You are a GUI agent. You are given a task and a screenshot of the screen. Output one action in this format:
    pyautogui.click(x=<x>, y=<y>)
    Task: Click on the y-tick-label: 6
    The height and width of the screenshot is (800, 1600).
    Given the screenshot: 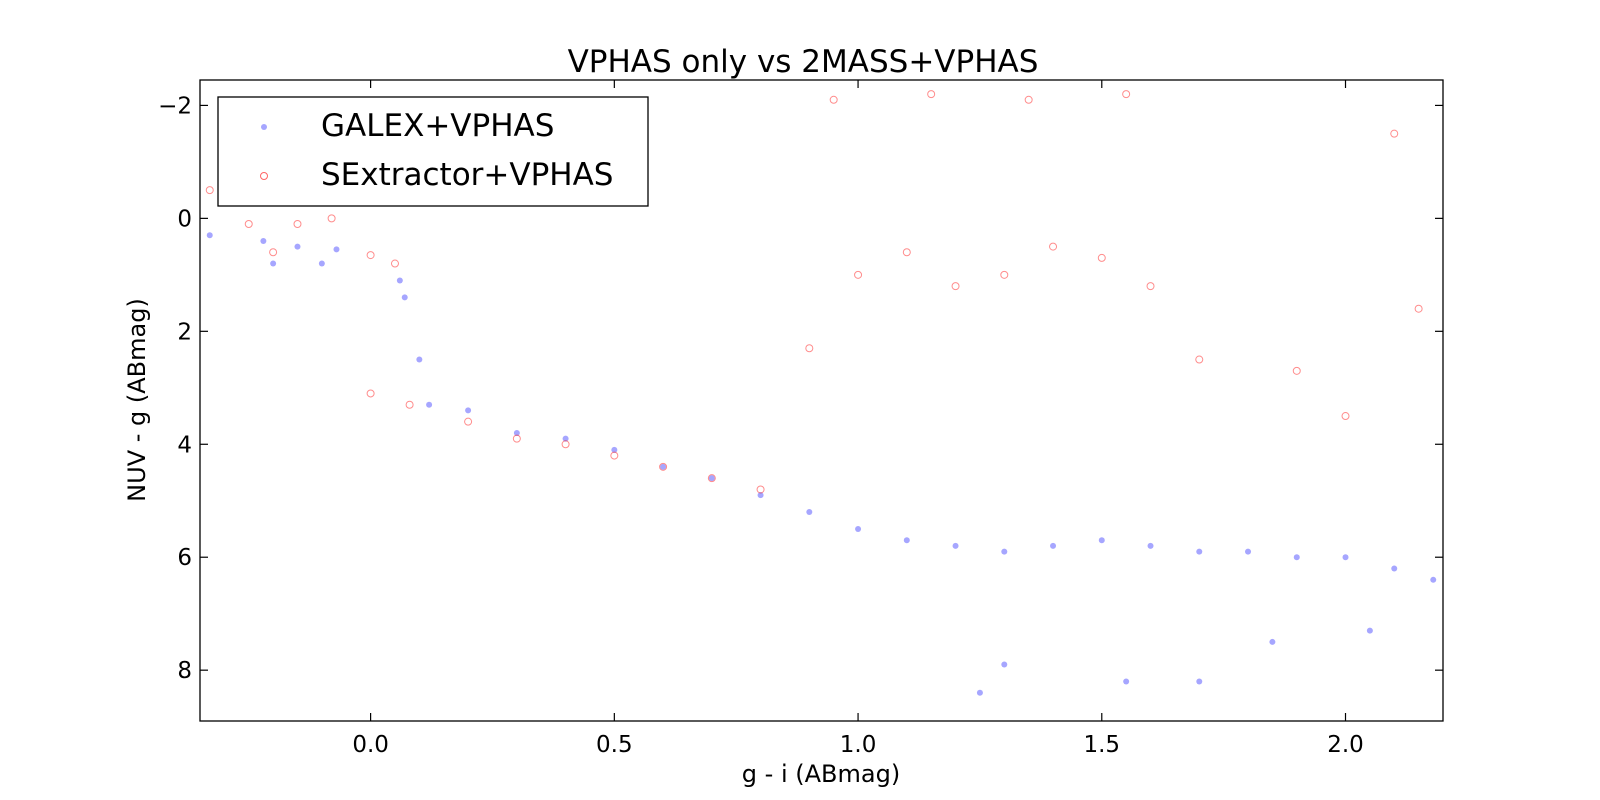 What is the action you would take?
    pyautogui.click(x=184, y=558)
    